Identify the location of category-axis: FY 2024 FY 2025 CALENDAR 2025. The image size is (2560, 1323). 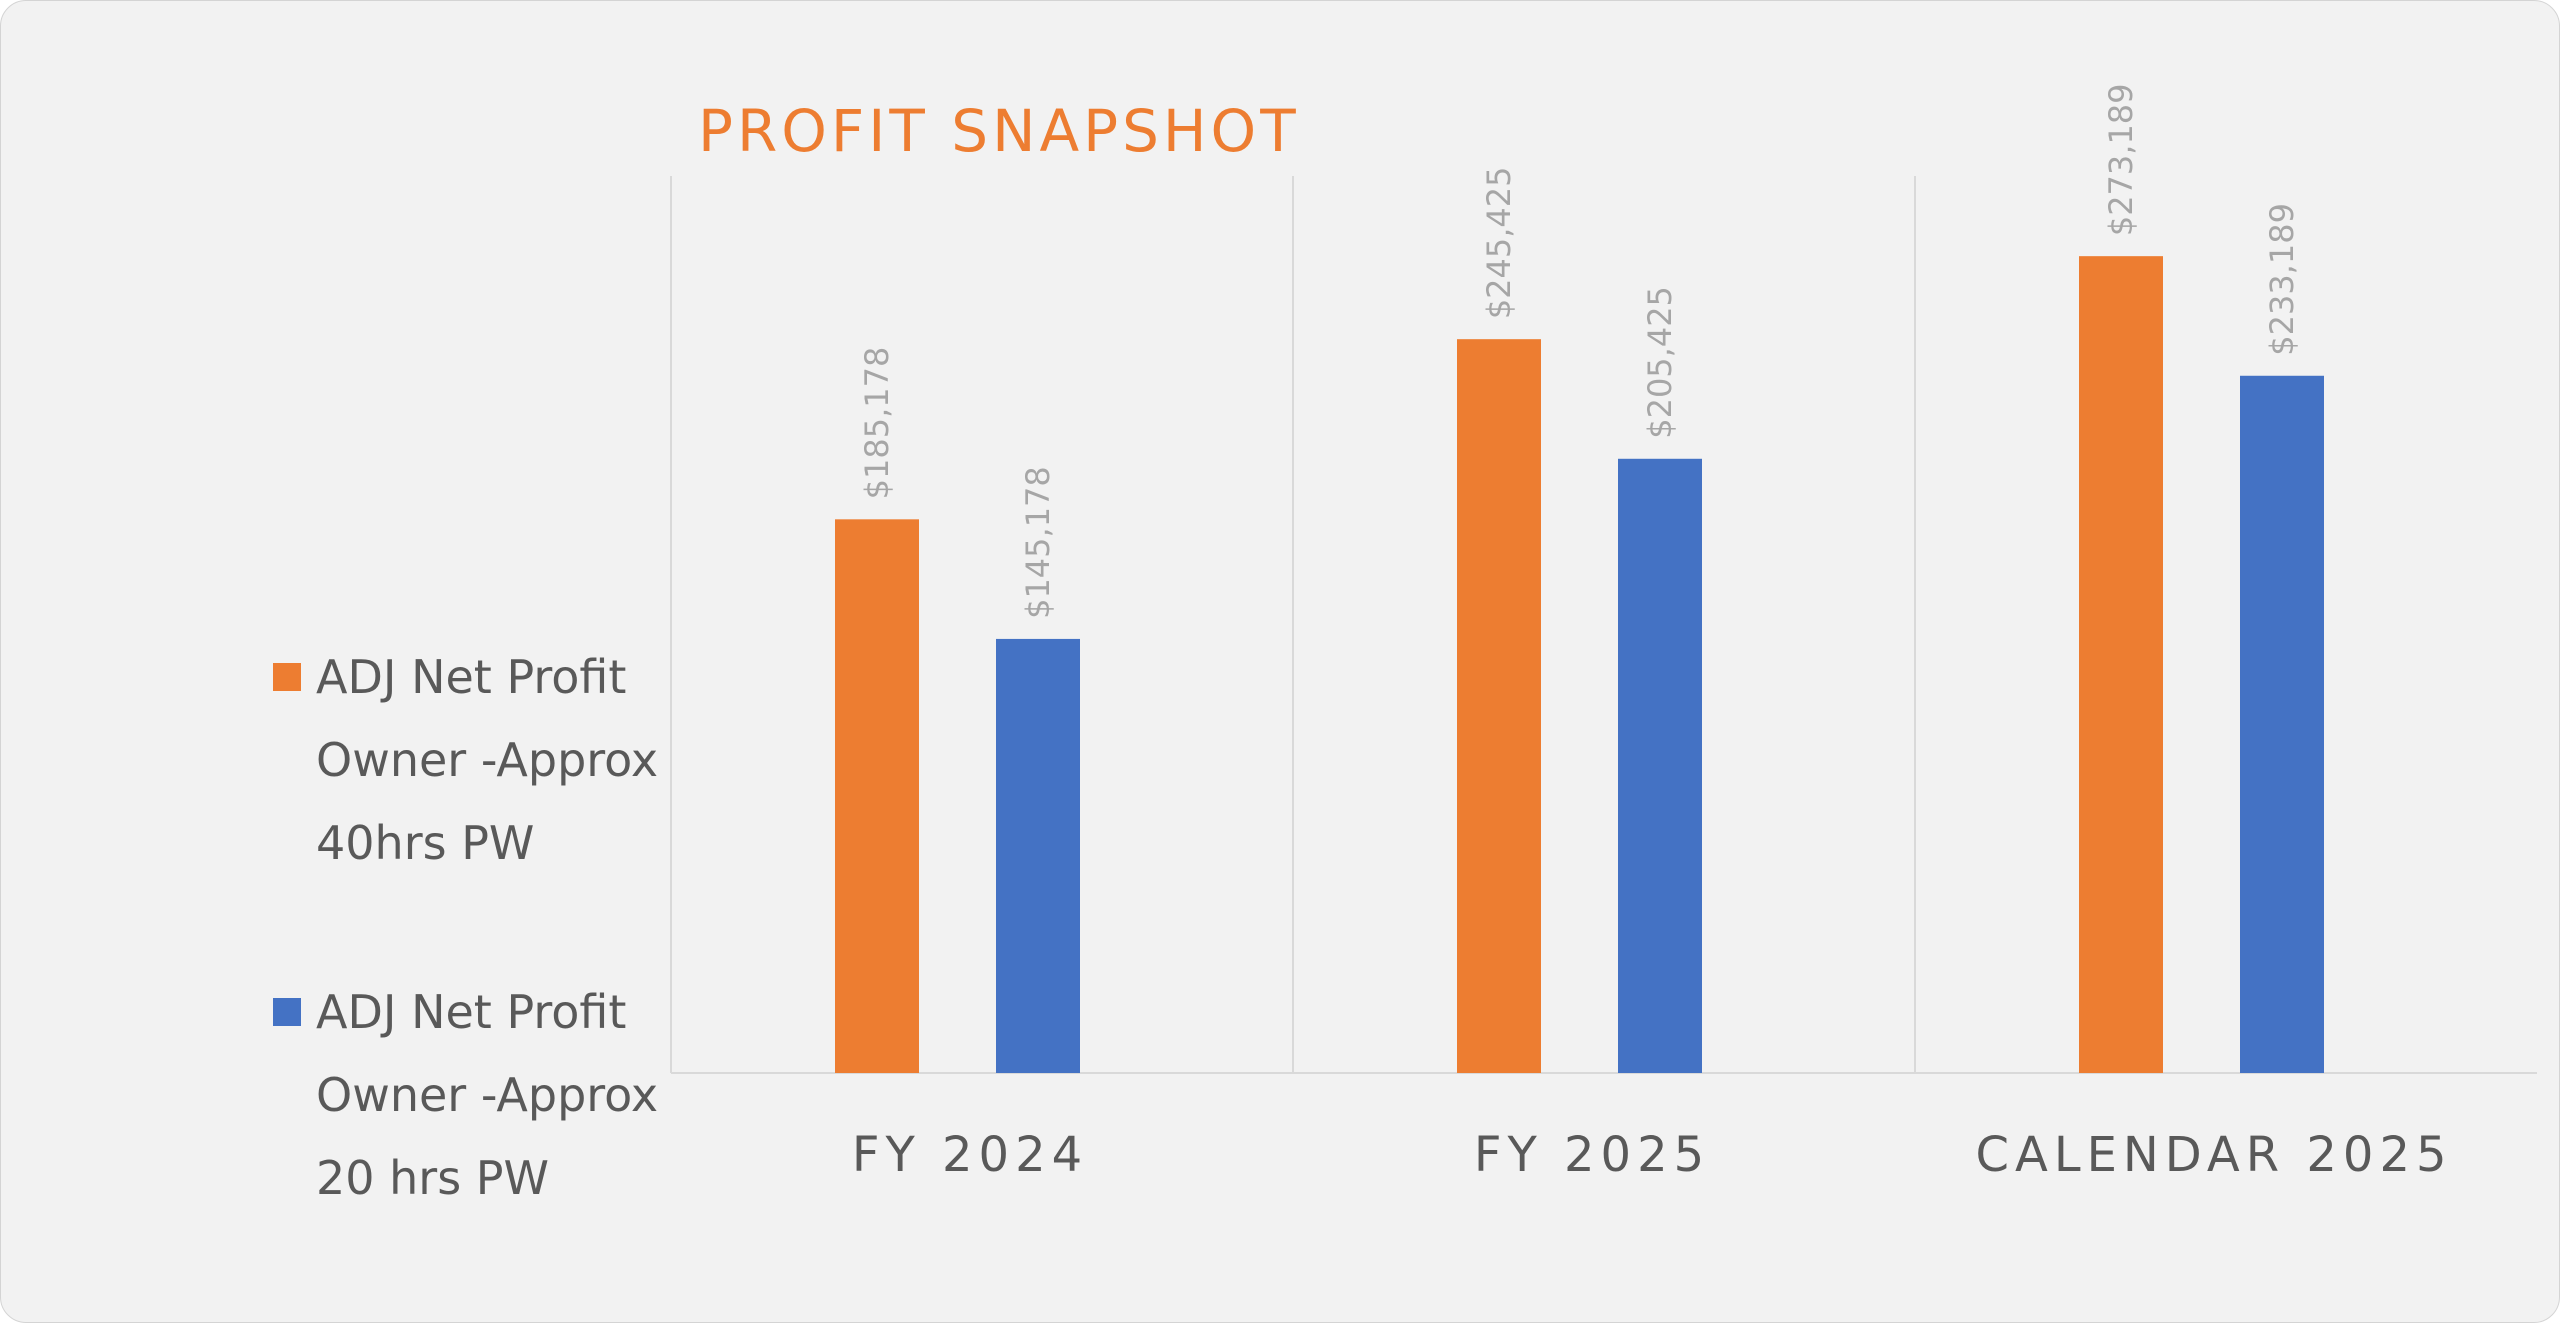
(1652, 1155).